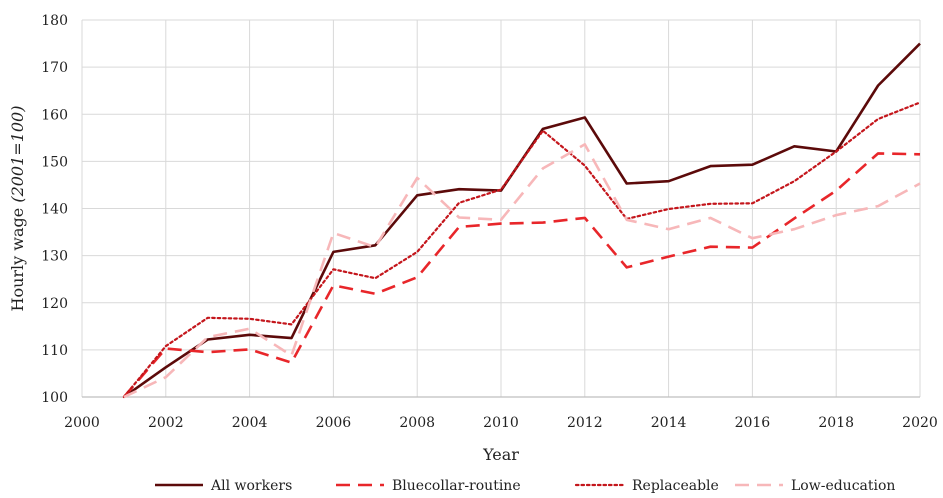  I want to click on x-tick-label: 2014, so click(669, 423).